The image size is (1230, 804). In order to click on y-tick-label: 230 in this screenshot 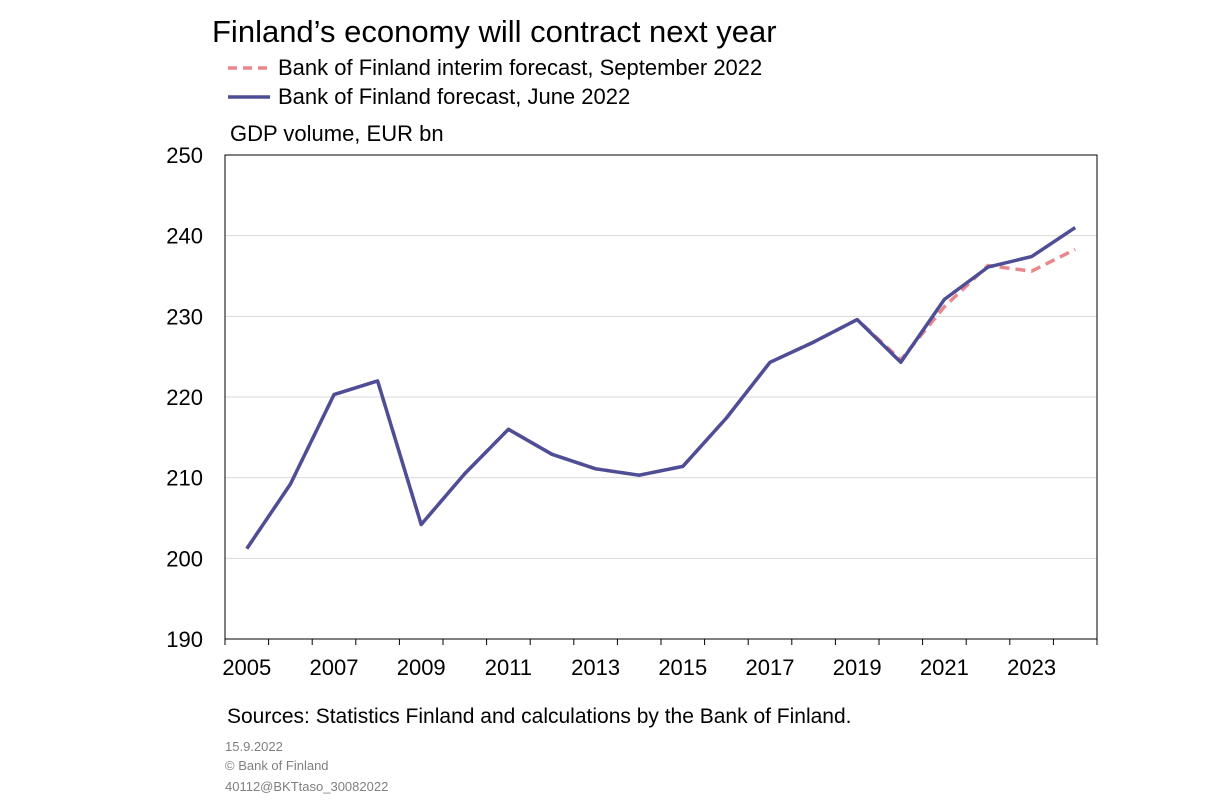, I will do `click(184, 316)`.